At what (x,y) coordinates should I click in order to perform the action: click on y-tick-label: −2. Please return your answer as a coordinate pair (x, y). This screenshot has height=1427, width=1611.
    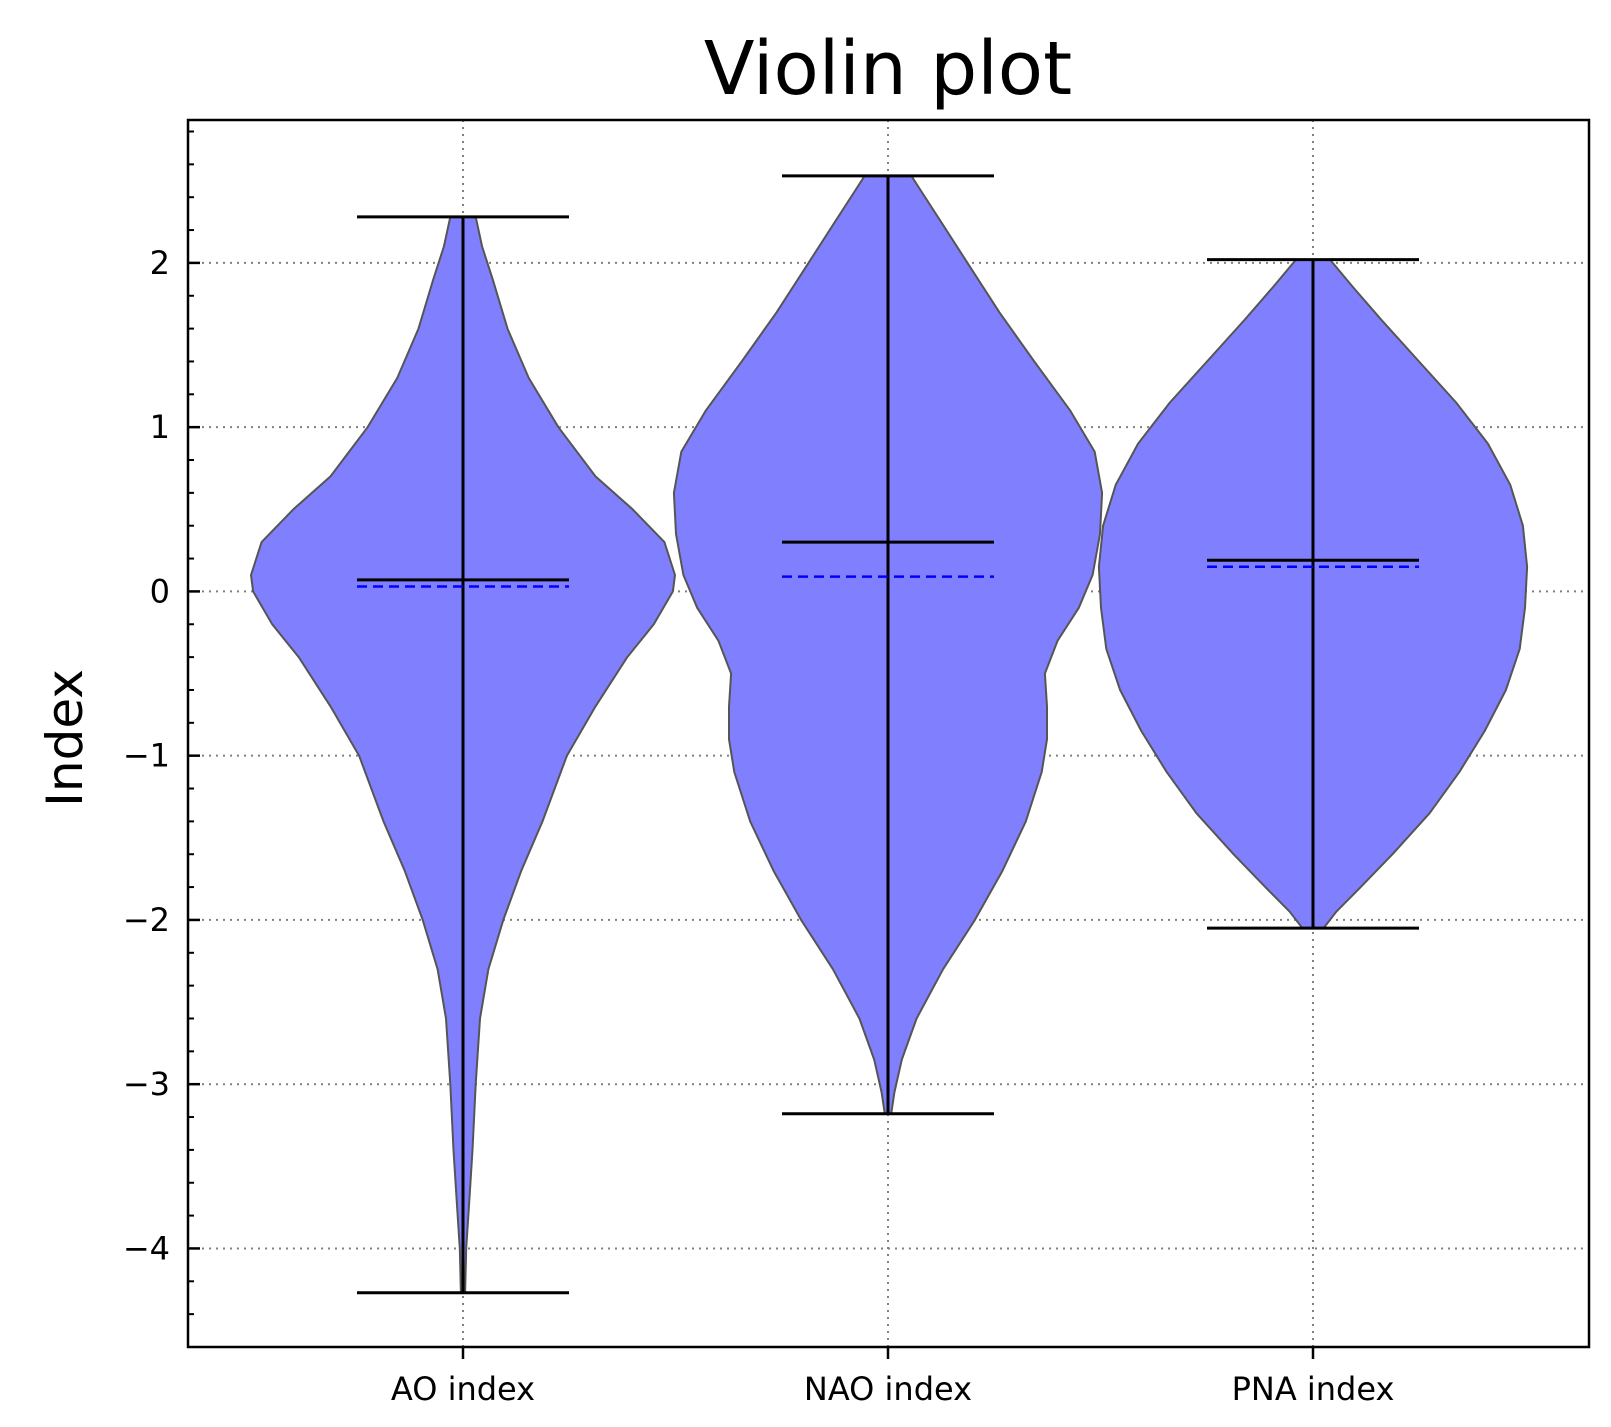
    Looking at the image, I should click on (146, 920).